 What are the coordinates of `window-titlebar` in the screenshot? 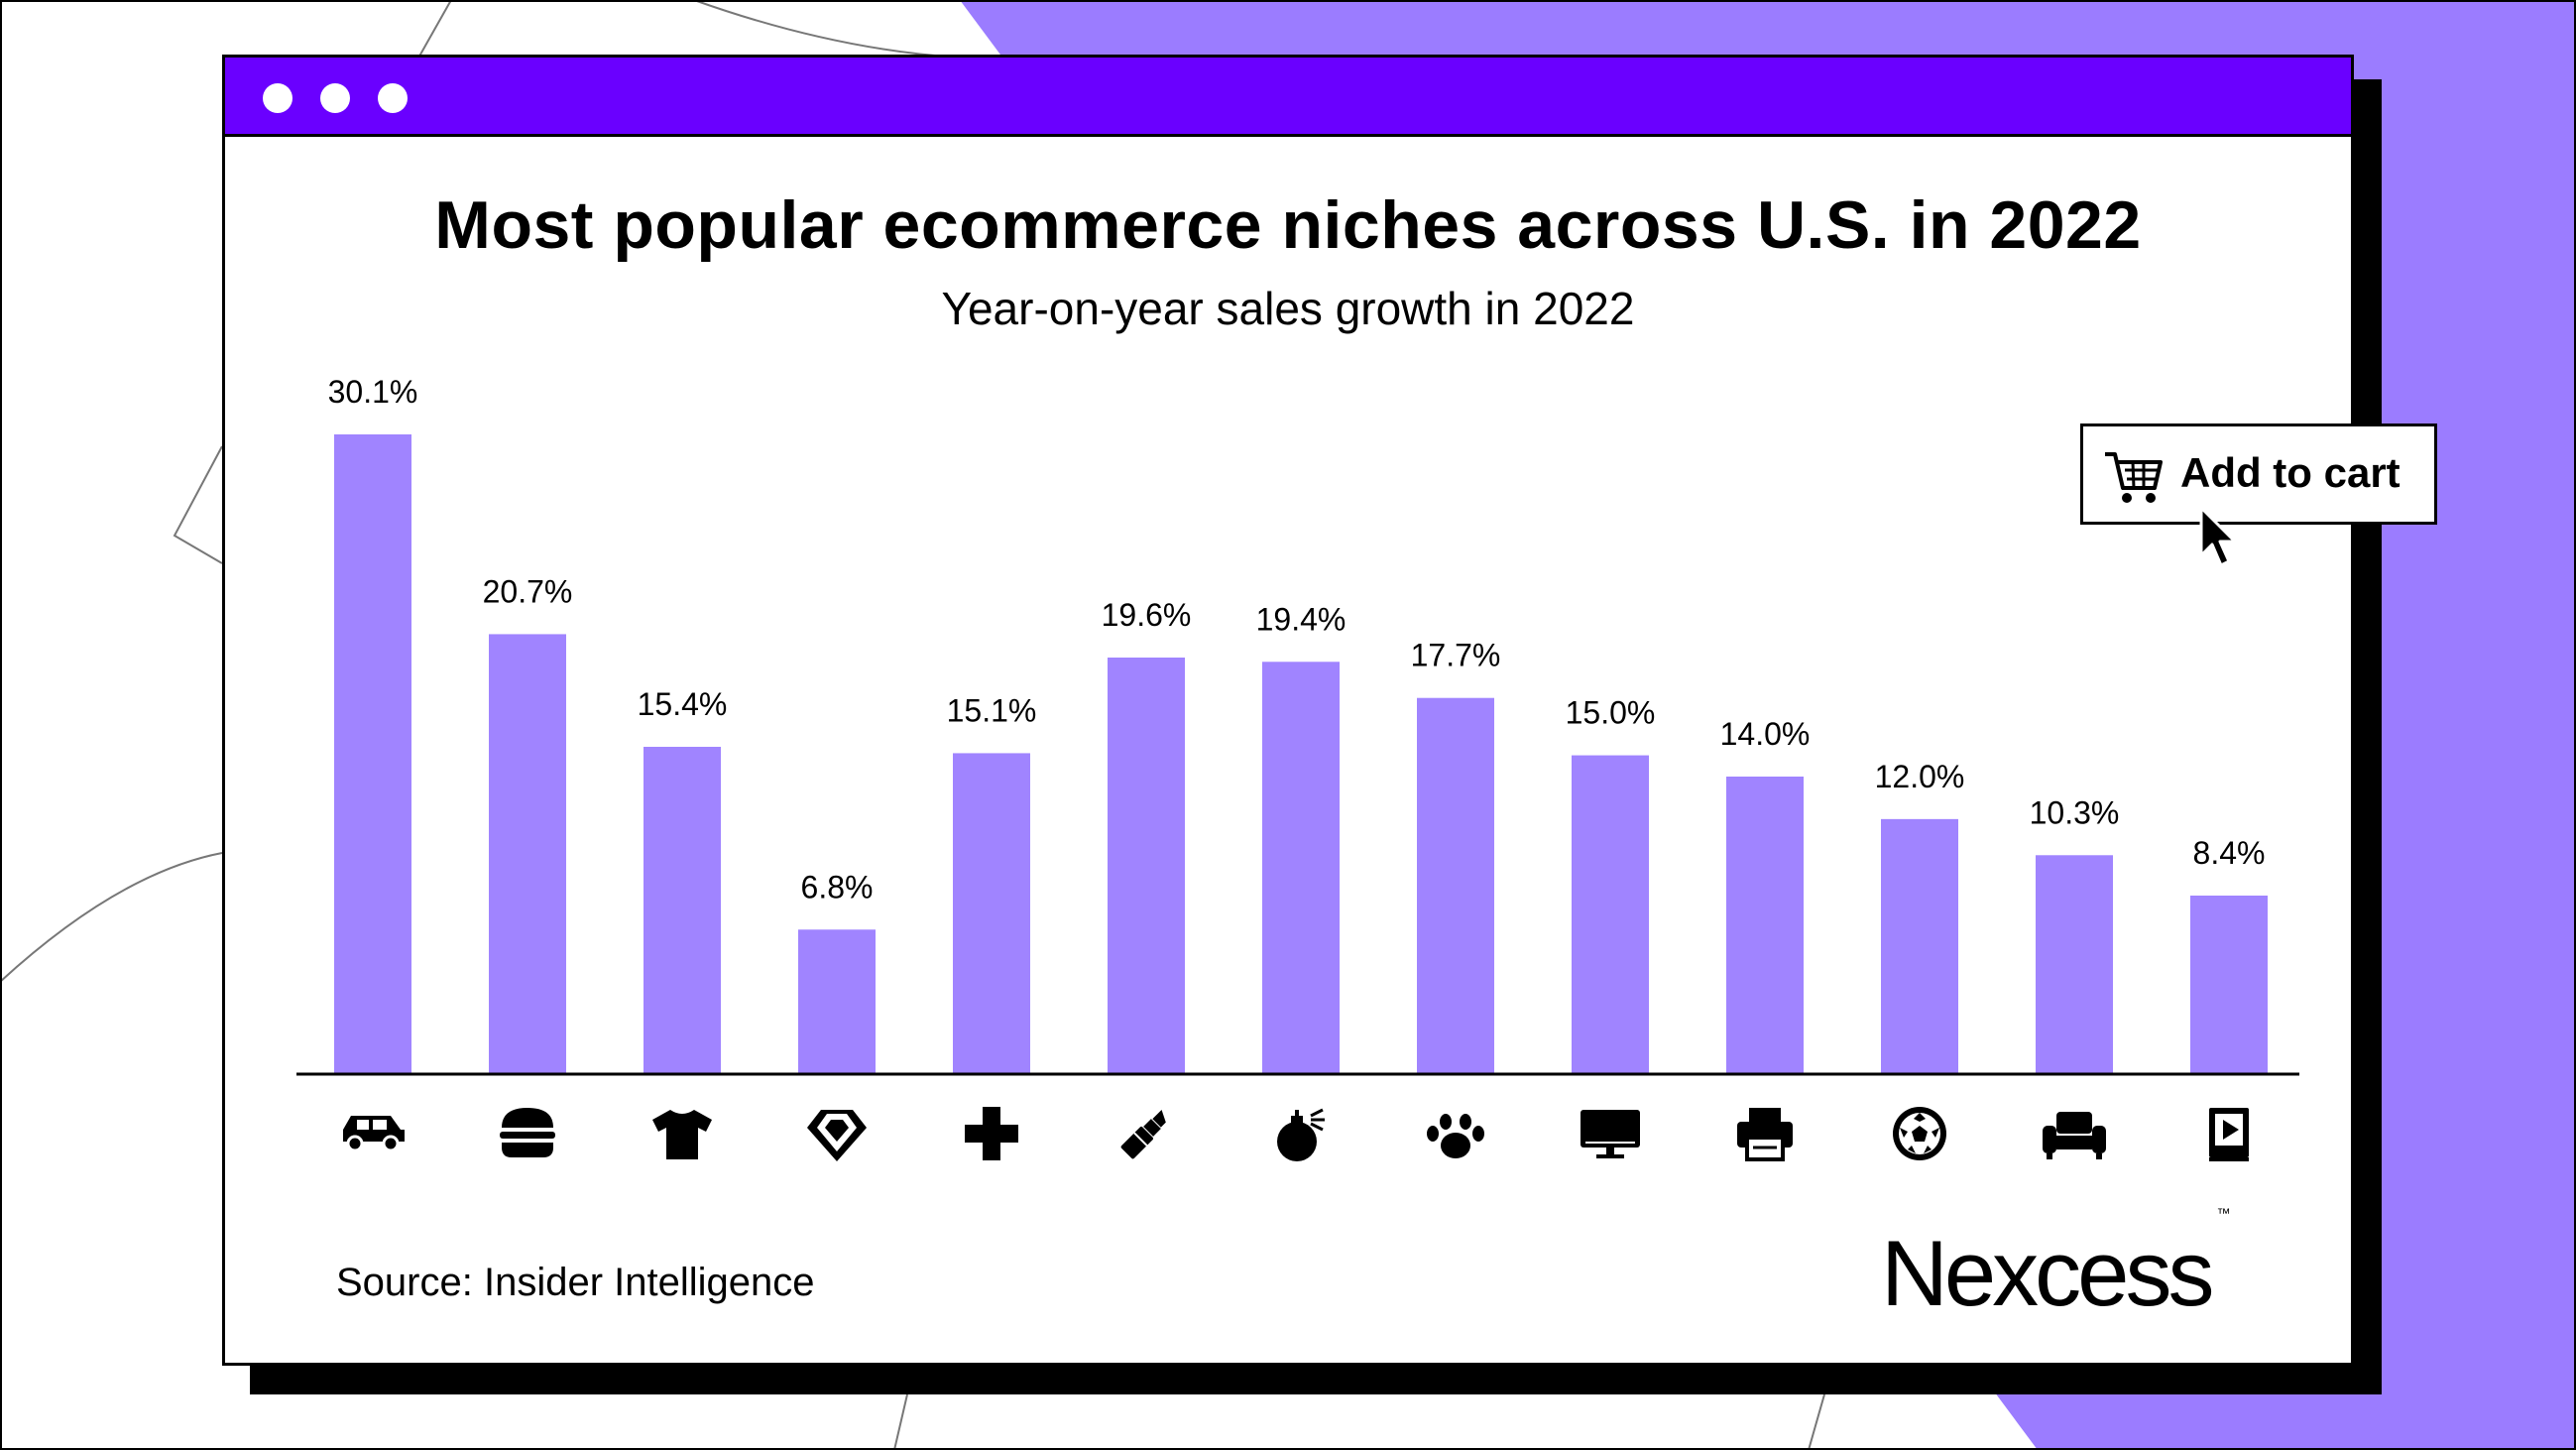 It's located at (1288, 98).